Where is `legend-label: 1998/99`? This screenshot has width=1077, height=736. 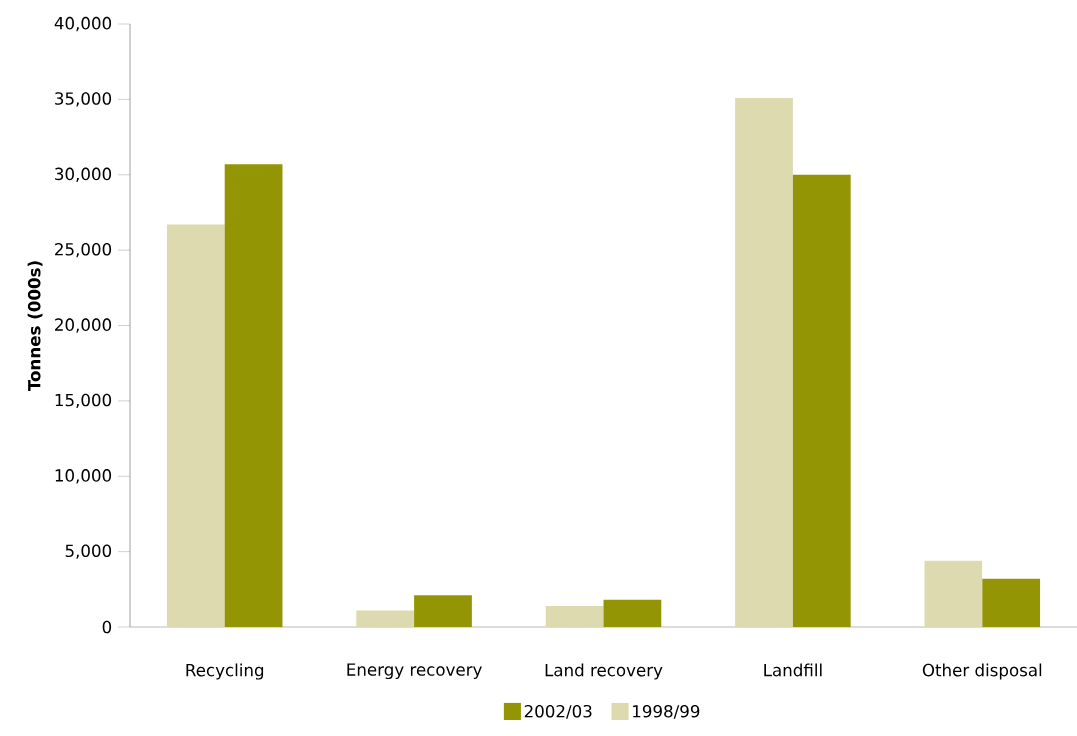
legend-label: 1998/99 is located at coordinates (666, 711).